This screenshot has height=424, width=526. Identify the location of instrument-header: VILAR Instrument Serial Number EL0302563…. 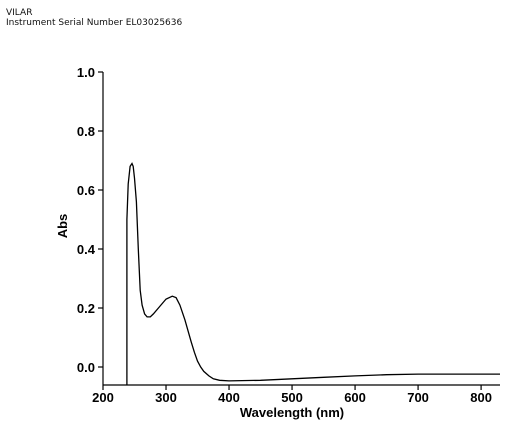
(94, 18).